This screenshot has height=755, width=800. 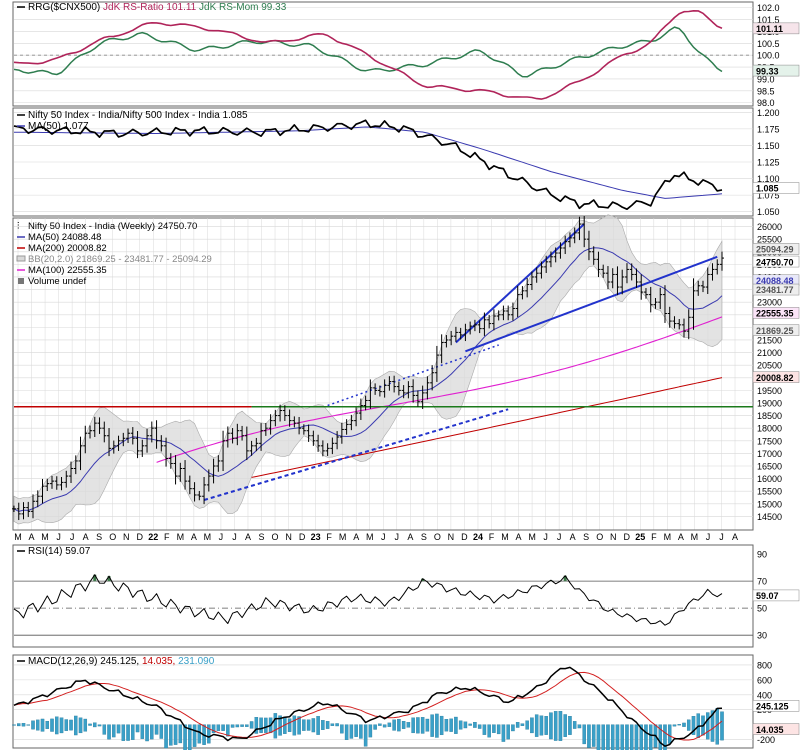 What do you see at coordinates (769, 366) in the screenshot?
I see `price-tick-label: 20500` at bounding box center [769, 366].